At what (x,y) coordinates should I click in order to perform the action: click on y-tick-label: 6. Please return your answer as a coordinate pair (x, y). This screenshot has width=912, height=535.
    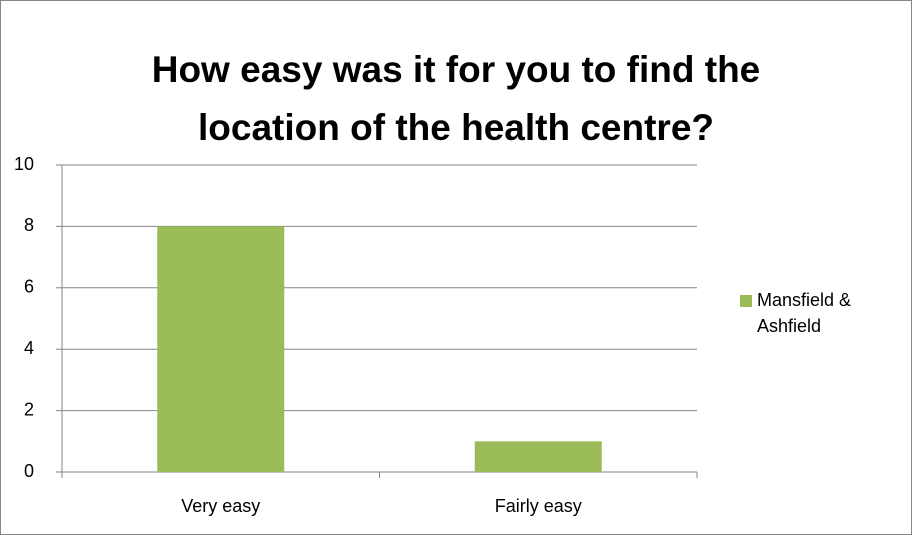
    Looking at the image, I should click on (29, 287).